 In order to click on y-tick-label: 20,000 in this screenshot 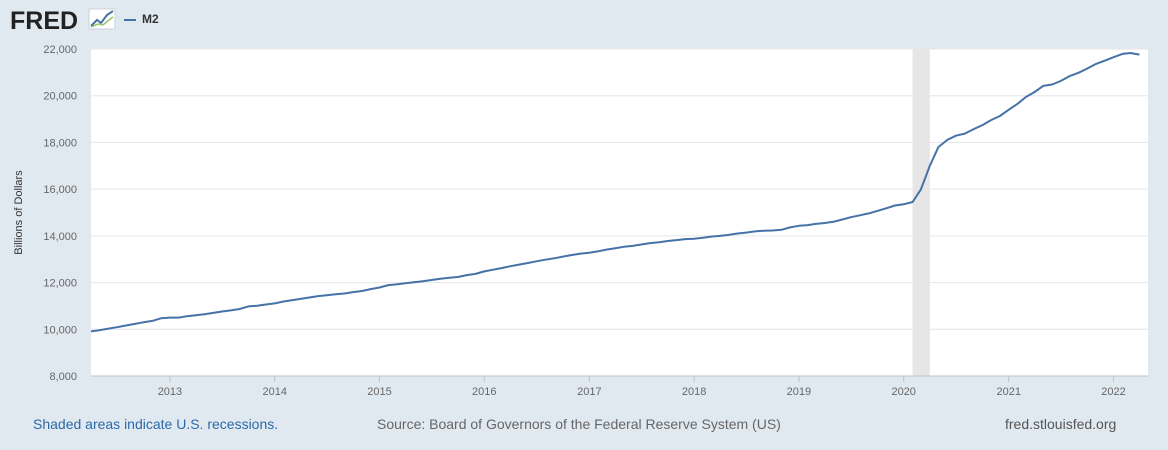, I will do `click(60, 97)`.